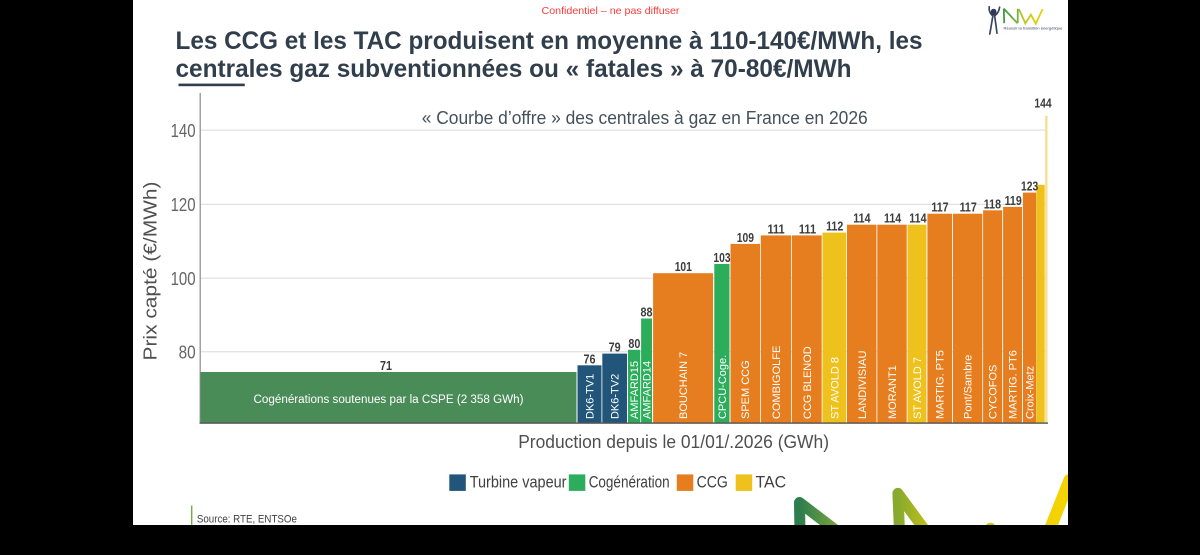 Image resolution: width=1200 pixels, height=555 pixels. Describe the element at coordinates (835, 388) in the screenshot. I see `svg-text: ST AVOLD 8` at that location.